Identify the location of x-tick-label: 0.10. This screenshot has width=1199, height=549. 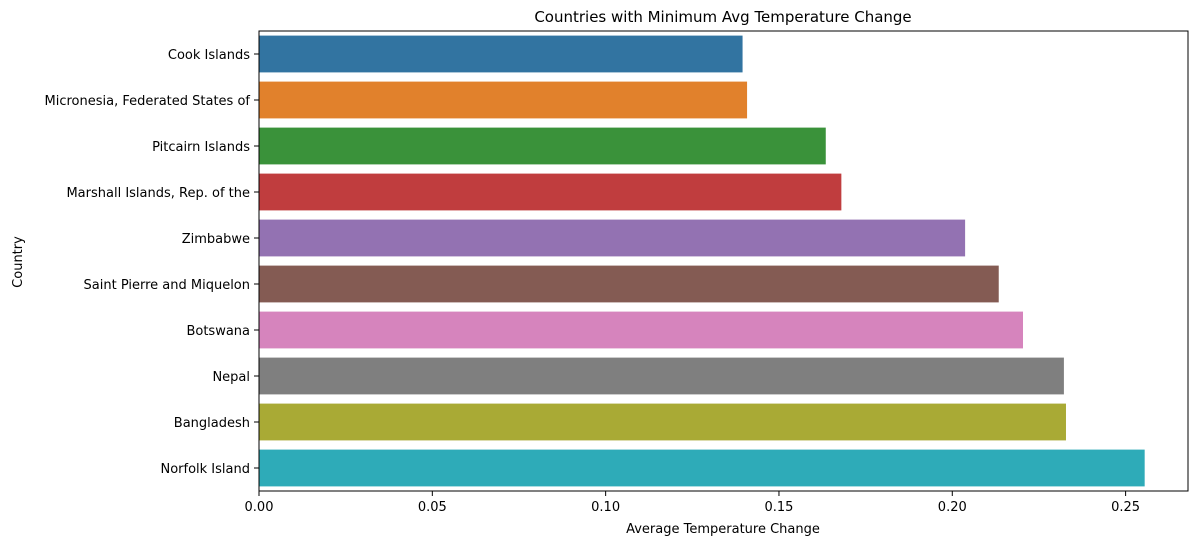
(605, 507).